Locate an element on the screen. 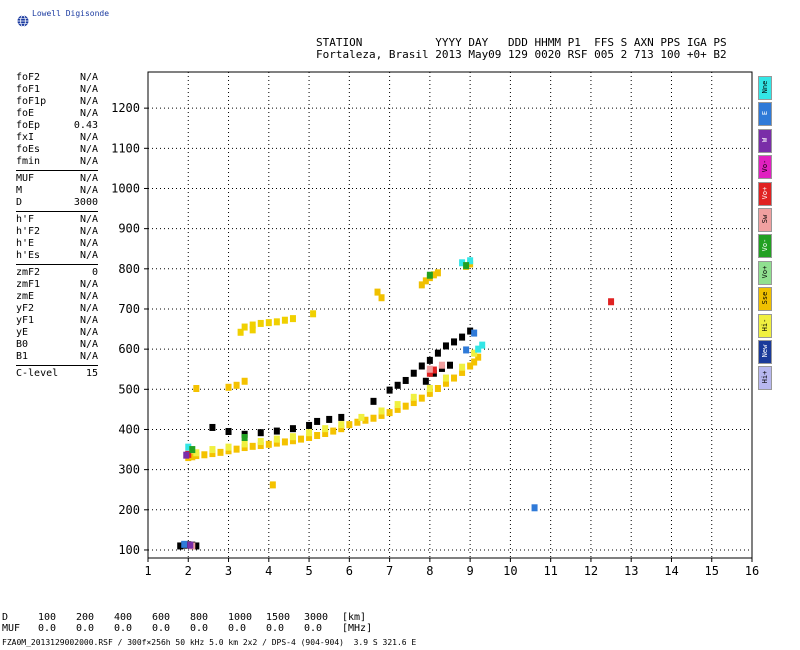 Image resolution: width=800 pixels, height=650 pixels. parameter-row: h'F N/A is located at coordinates (57, 220).